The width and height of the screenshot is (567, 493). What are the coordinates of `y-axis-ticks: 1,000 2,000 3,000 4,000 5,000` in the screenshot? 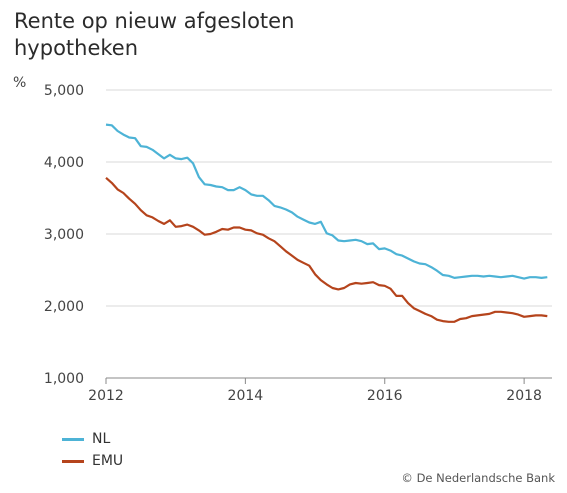 It's located at (64, 235).